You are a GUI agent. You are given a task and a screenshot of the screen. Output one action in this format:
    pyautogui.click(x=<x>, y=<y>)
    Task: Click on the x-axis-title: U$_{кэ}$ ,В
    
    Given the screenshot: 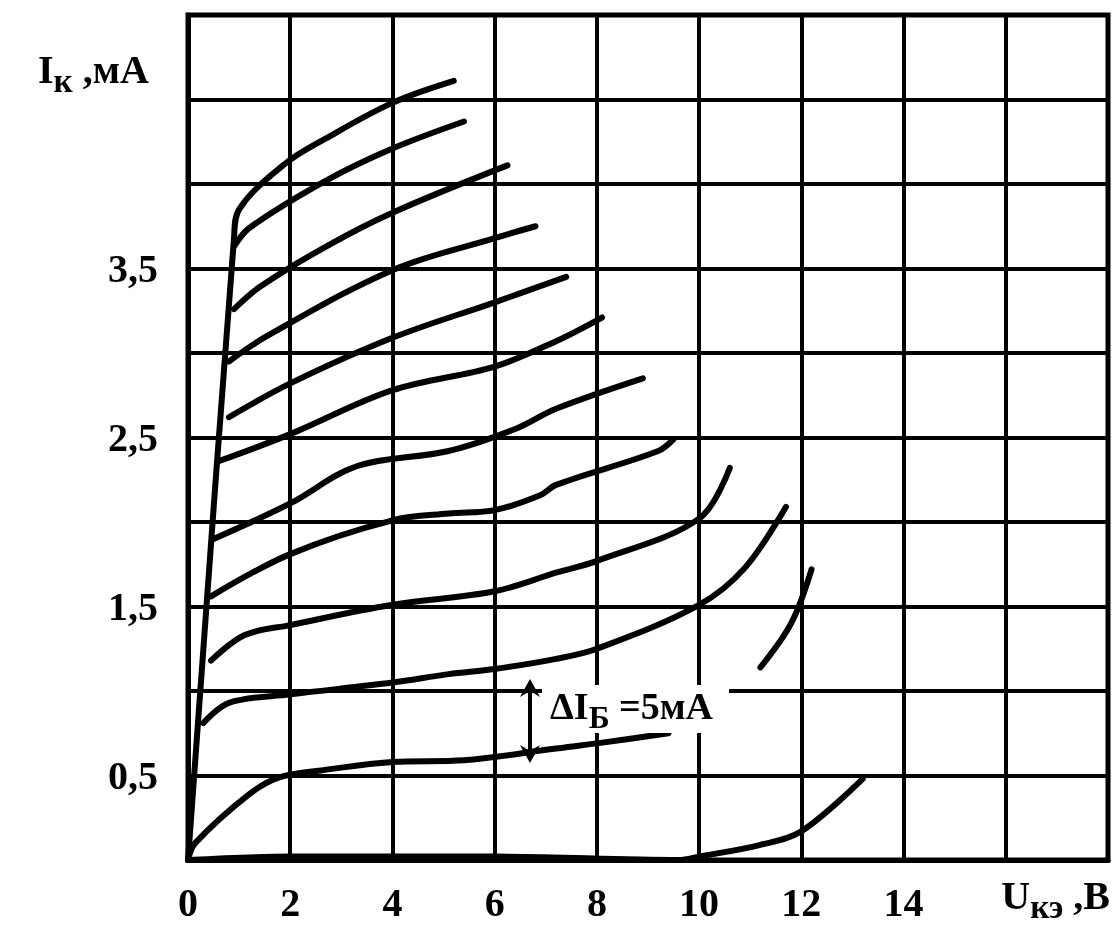 What is the action you would take?
    pyautogui.click(x=1055, y=899)
    